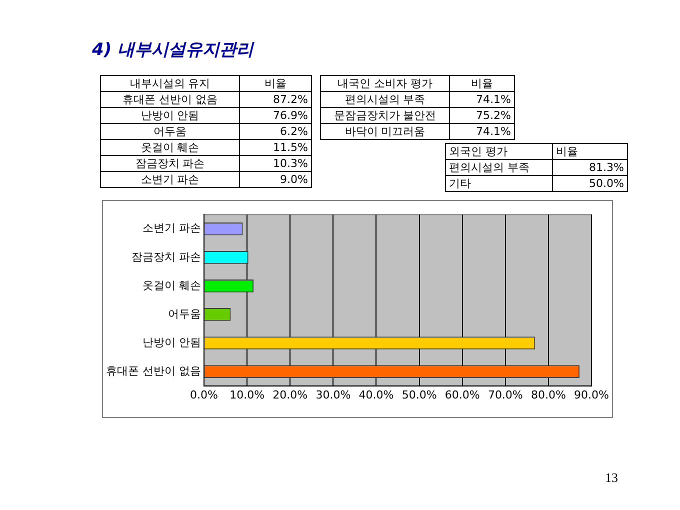 This screenshot has height=510, width=680. Describe the element at coordinates (333, 395) in the screenshot. I see `x-tick-label: 30.0%` at that location.